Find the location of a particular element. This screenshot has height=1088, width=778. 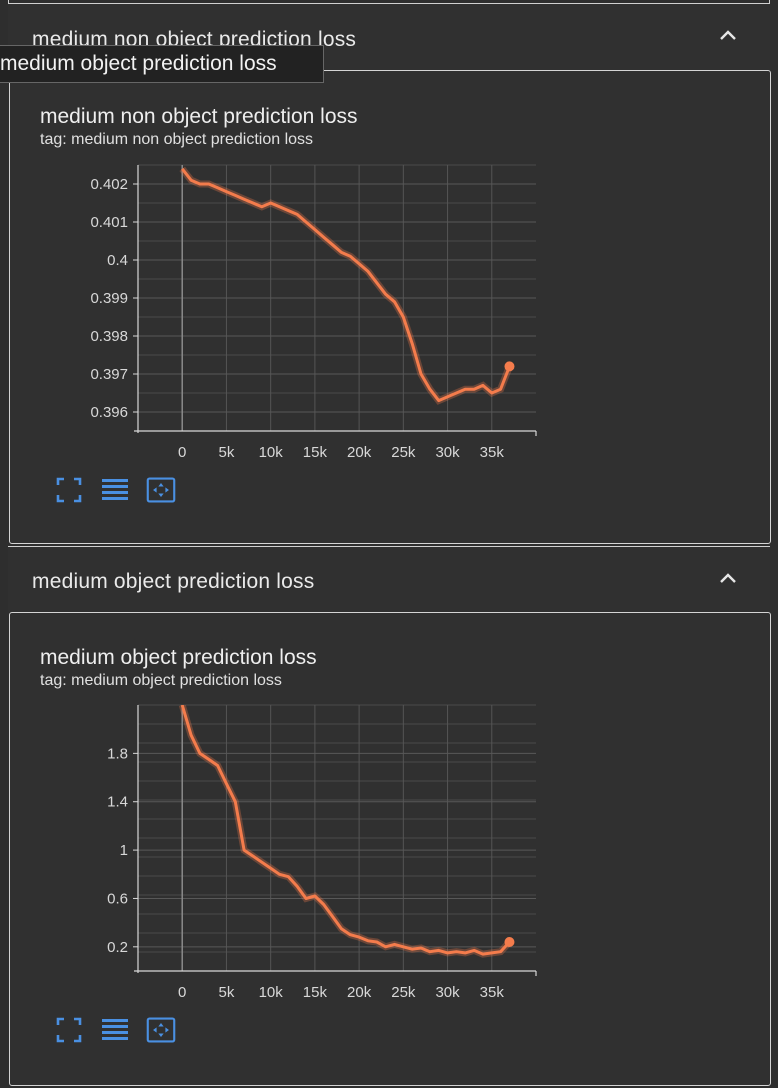

y-tick-label: 1.8 is located at coordinates (117, 753).